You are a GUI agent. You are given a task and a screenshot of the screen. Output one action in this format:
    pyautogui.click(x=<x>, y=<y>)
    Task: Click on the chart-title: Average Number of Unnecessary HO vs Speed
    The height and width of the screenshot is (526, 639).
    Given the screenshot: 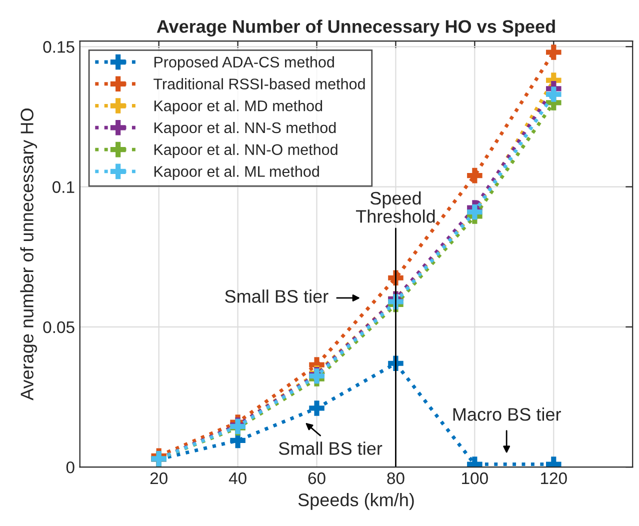 What is the action you would take?
    pyautogui.click(x=355, y=28)
    